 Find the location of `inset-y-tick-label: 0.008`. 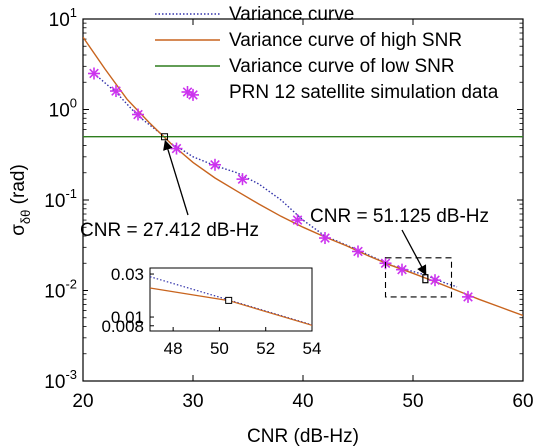

inset-y-tick-label: 0.008 is located at coordinates (122, 326).